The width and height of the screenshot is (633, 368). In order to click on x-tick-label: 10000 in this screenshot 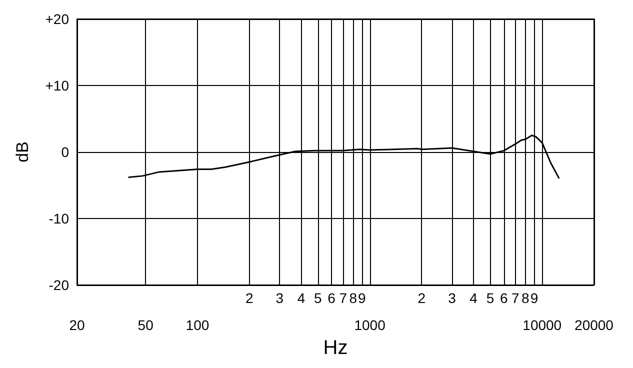, I will do `click(542, 325)`.